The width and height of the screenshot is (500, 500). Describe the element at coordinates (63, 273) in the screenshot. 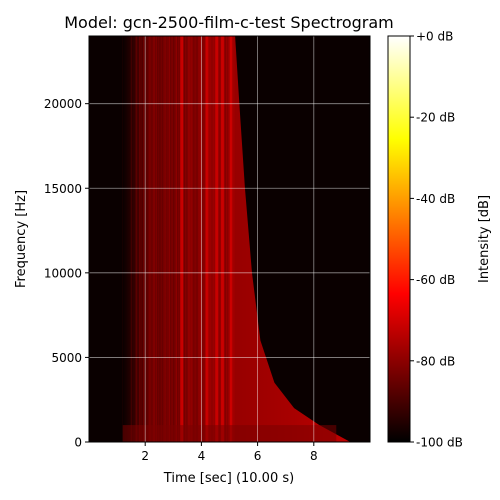

I see `y-tick-label: 10000` at that location.